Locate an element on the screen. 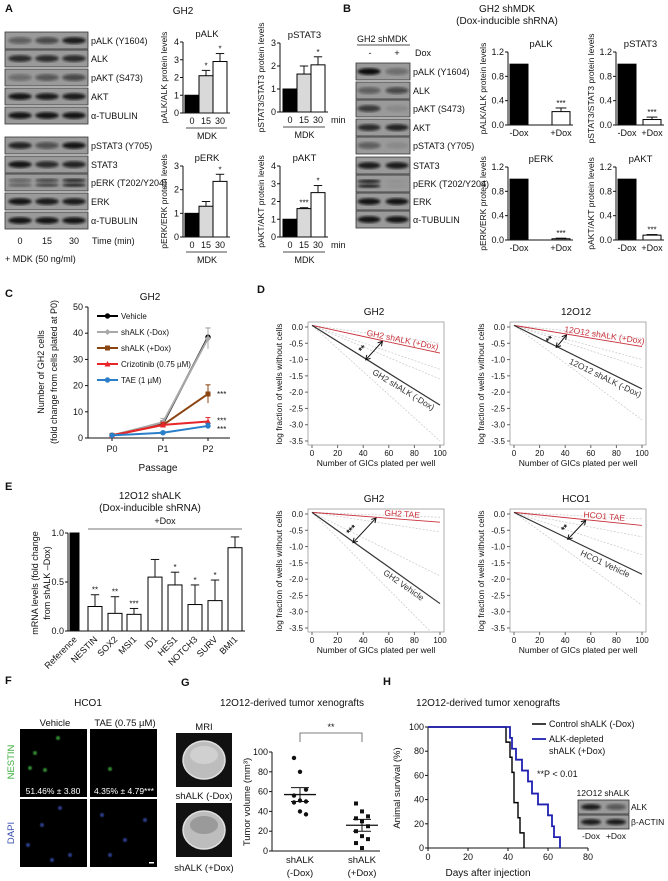  y-axis-label: (fold change from cells plated at P0) is located at coordinates (54, 372).